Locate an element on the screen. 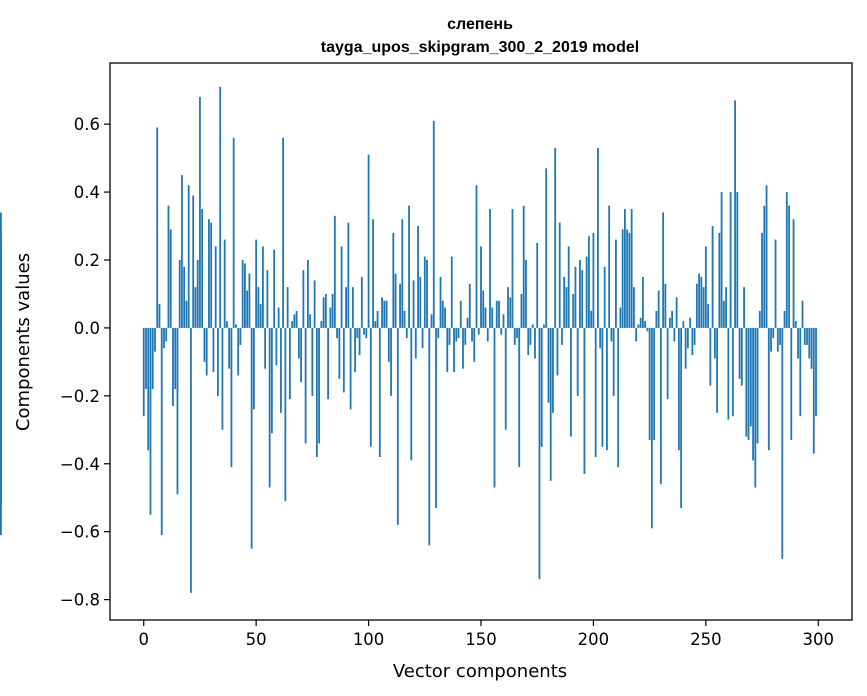 Image resolution: width=867 pixels, height=696 pixels. y-axis-label: Components values is located at coordinates (23, 342).